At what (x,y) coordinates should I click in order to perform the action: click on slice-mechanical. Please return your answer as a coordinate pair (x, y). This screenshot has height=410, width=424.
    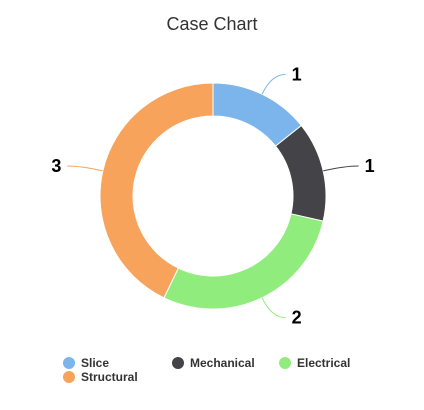
    Looking at the image, I should click on (300, 173).